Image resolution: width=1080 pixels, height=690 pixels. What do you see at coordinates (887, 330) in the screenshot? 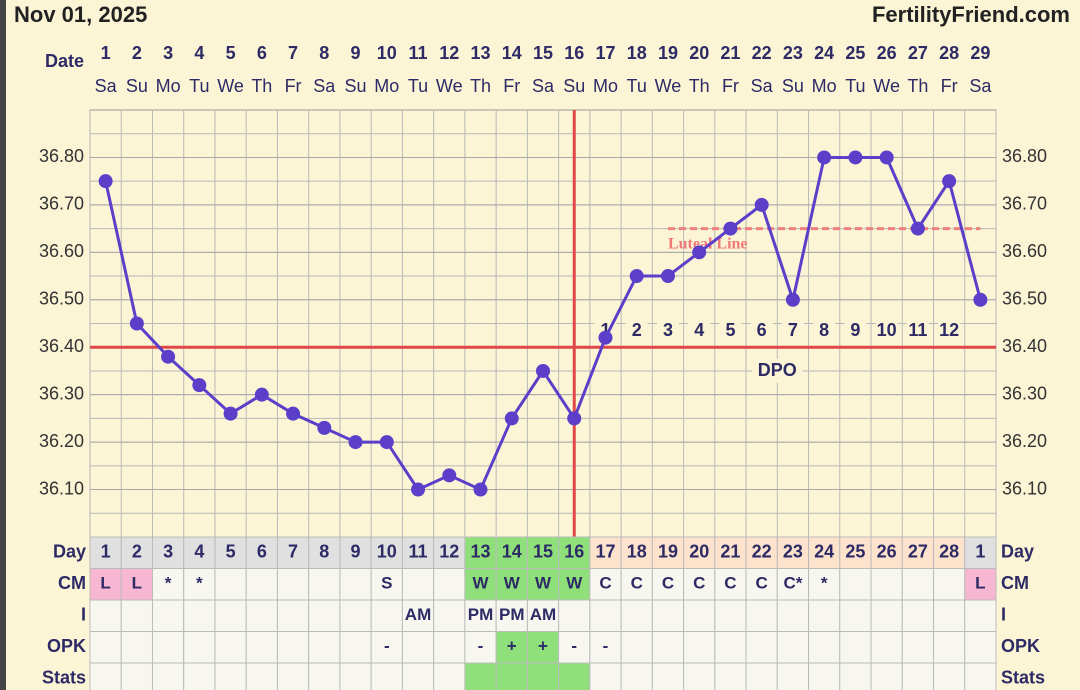
I see `dpo-number: 10` at bounding box center [887, 330].